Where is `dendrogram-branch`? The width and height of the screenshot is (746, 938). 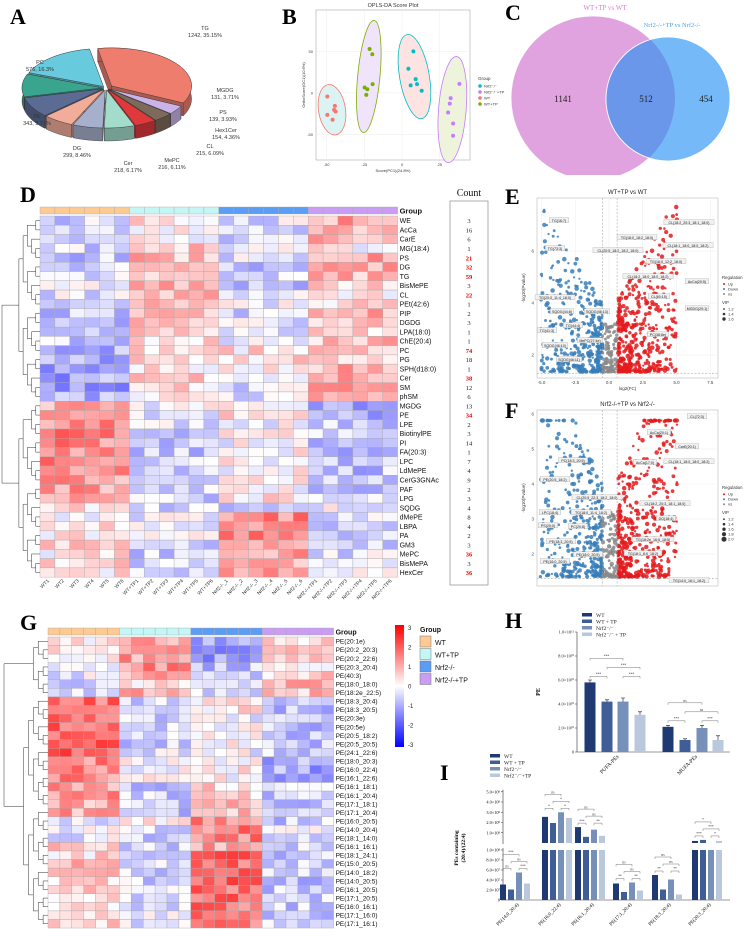
dendrogram-branch is located at coordinates (37, 345).